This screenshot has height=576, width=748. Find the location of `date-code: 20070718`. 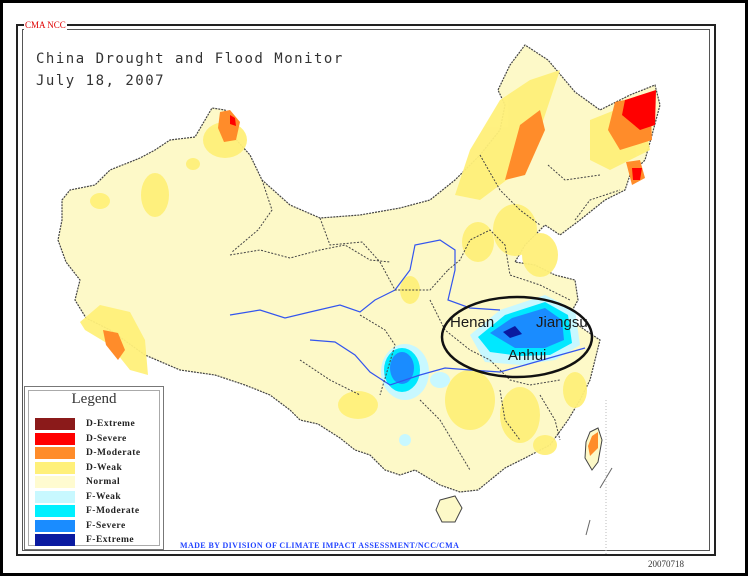

date-code: 20070718 is located at coordinates (666, 564).